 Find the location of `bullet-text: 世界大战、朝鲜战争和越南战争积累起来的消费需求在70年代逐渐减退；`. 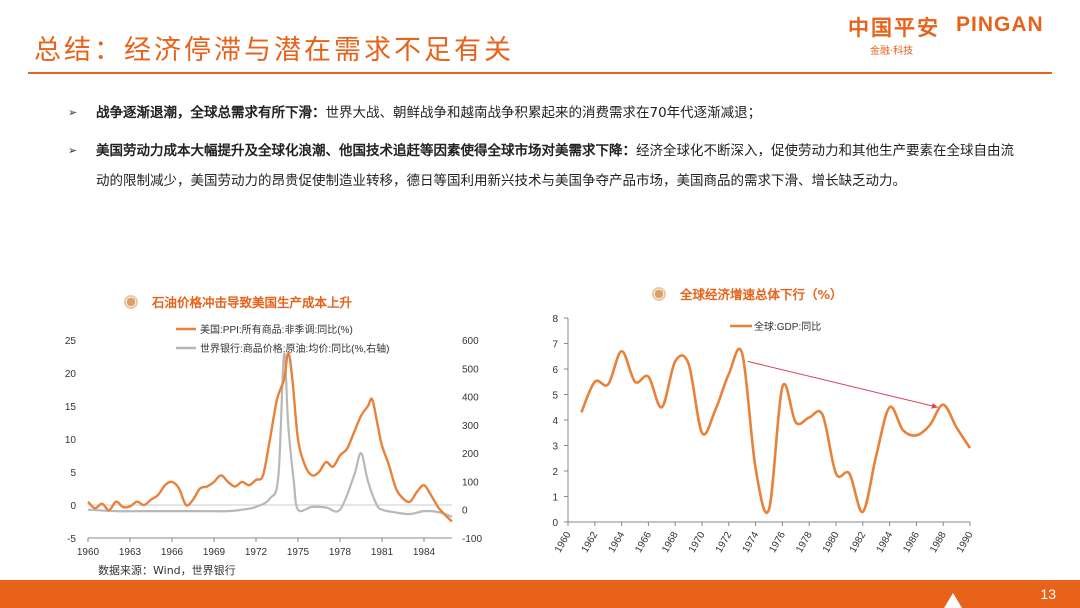

bullet-text: 世界大战、朝鲜战争和越南战争积累起来的消费需求在70年代逐渐减退； is located at coordinates (543, 113).